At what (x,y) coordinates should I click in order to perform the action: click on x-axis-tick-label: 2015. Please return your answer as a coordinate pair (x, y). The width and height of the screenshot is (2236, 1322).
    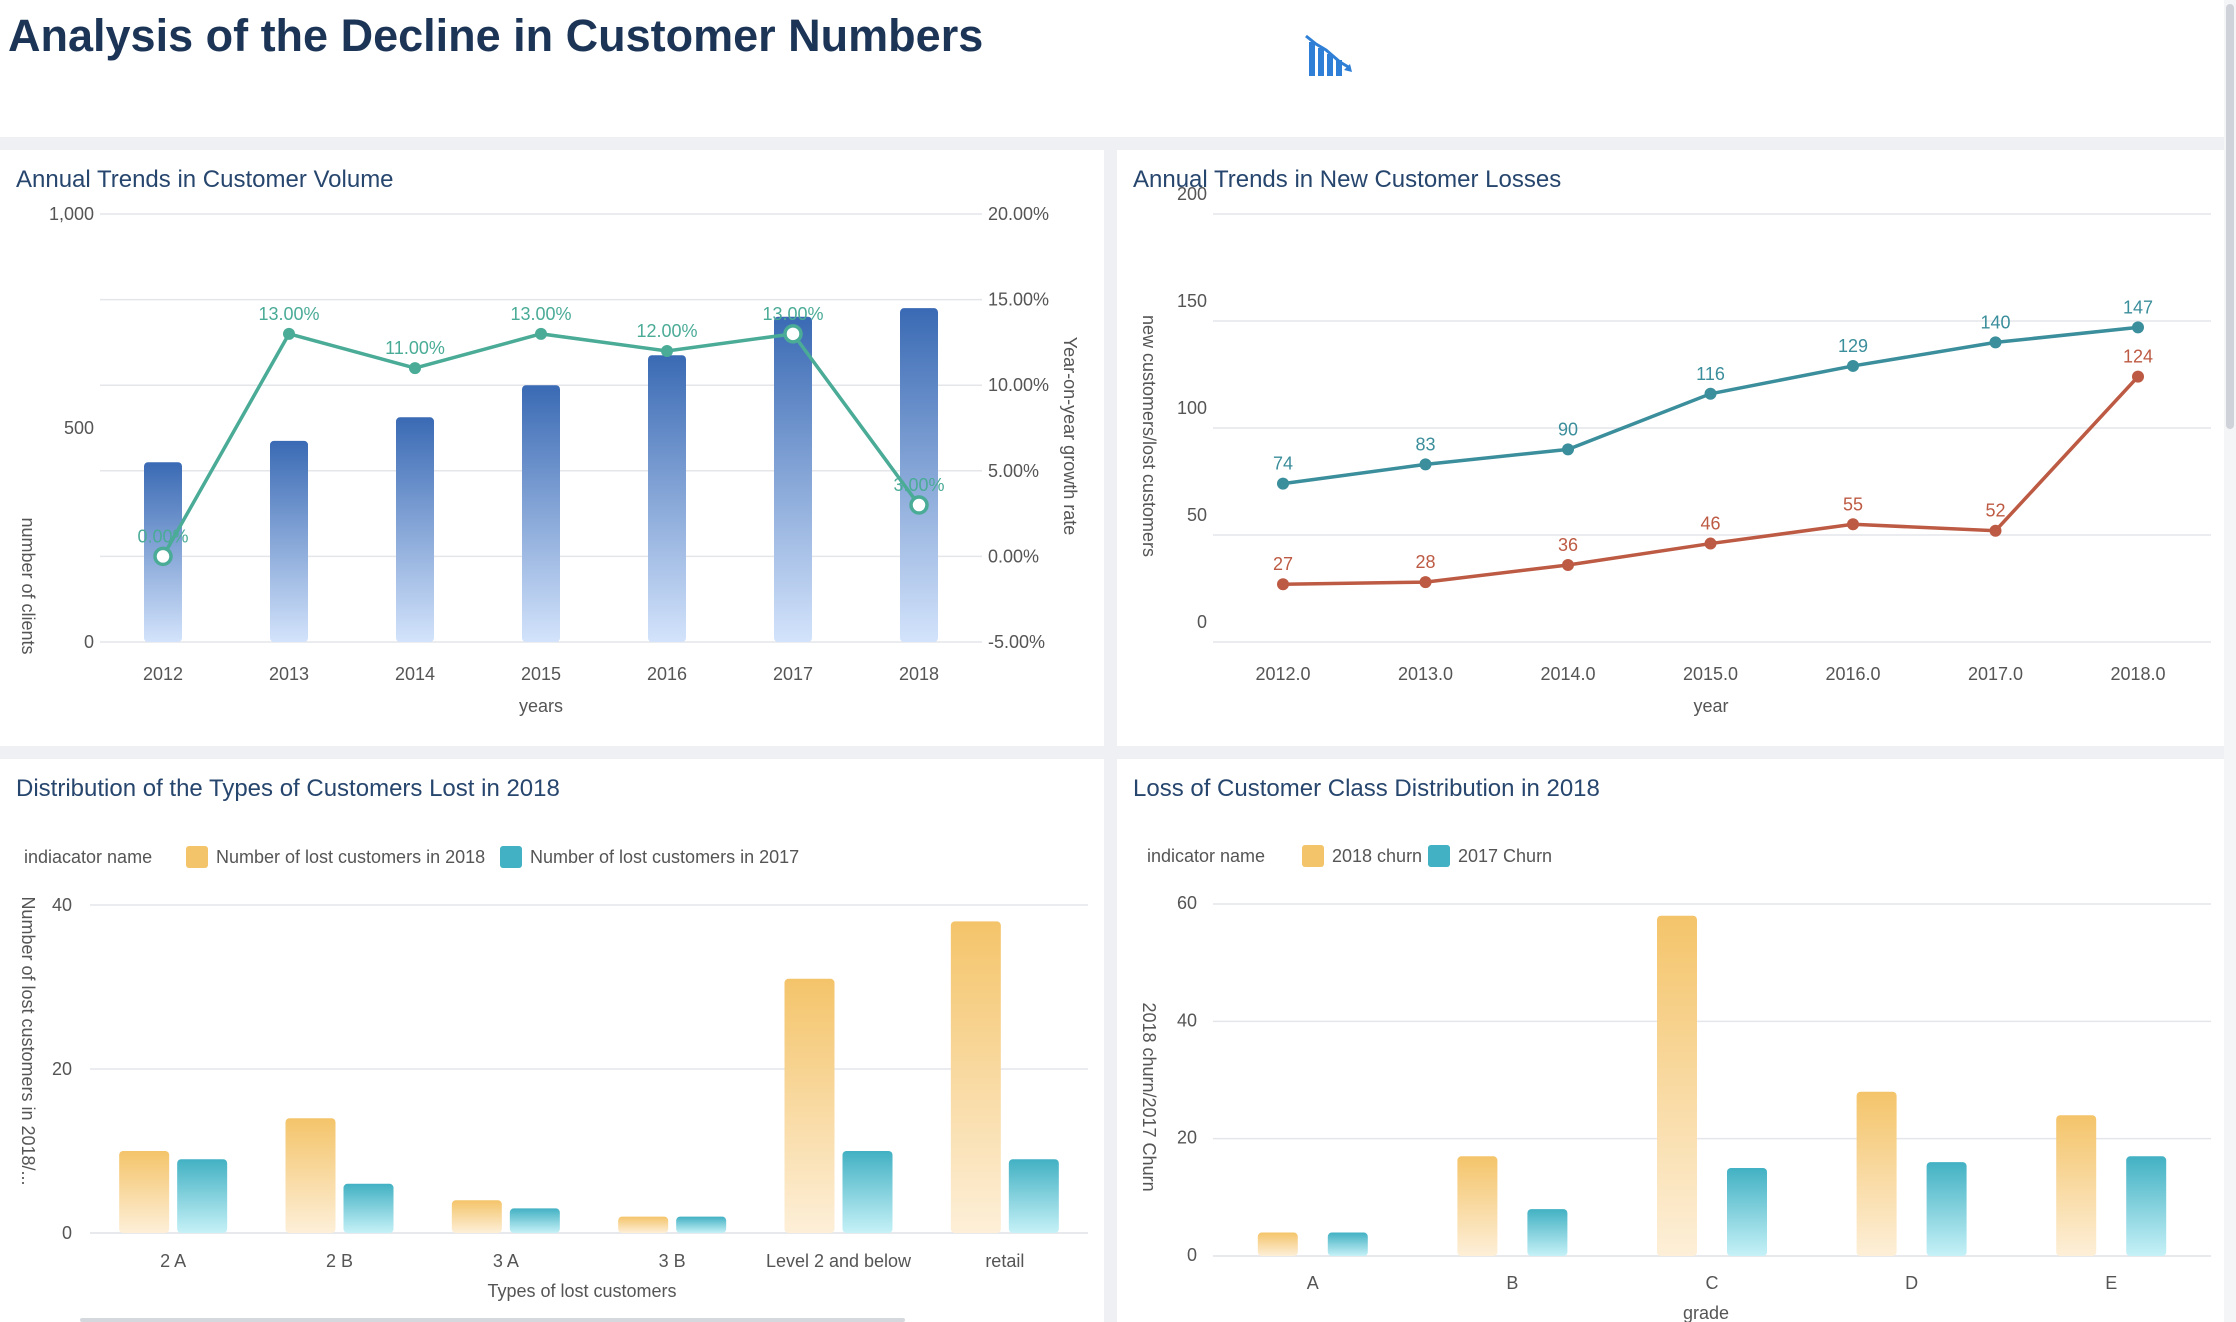
    Looking at the image, I should click on (541, 674).